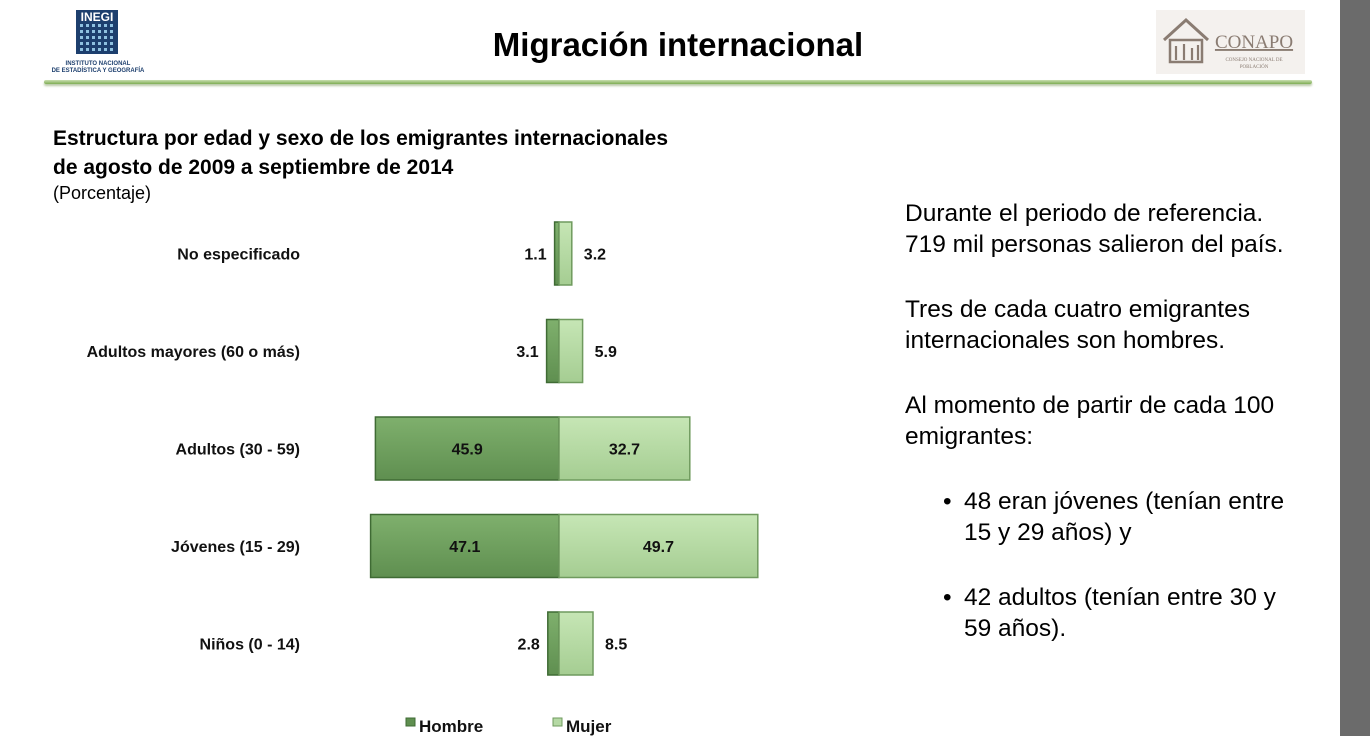 This screenshot has width=1370, height=736. I want to click on data-label-hombre: 45.9, so click(467, 450).